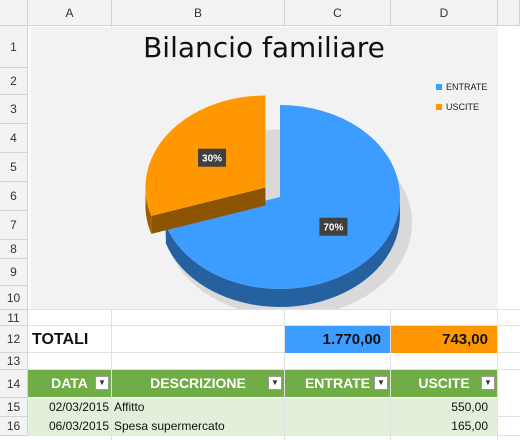 This screenshot has height=440, width=520. I want to click on table-row-1-entrate, so click(337, 407).